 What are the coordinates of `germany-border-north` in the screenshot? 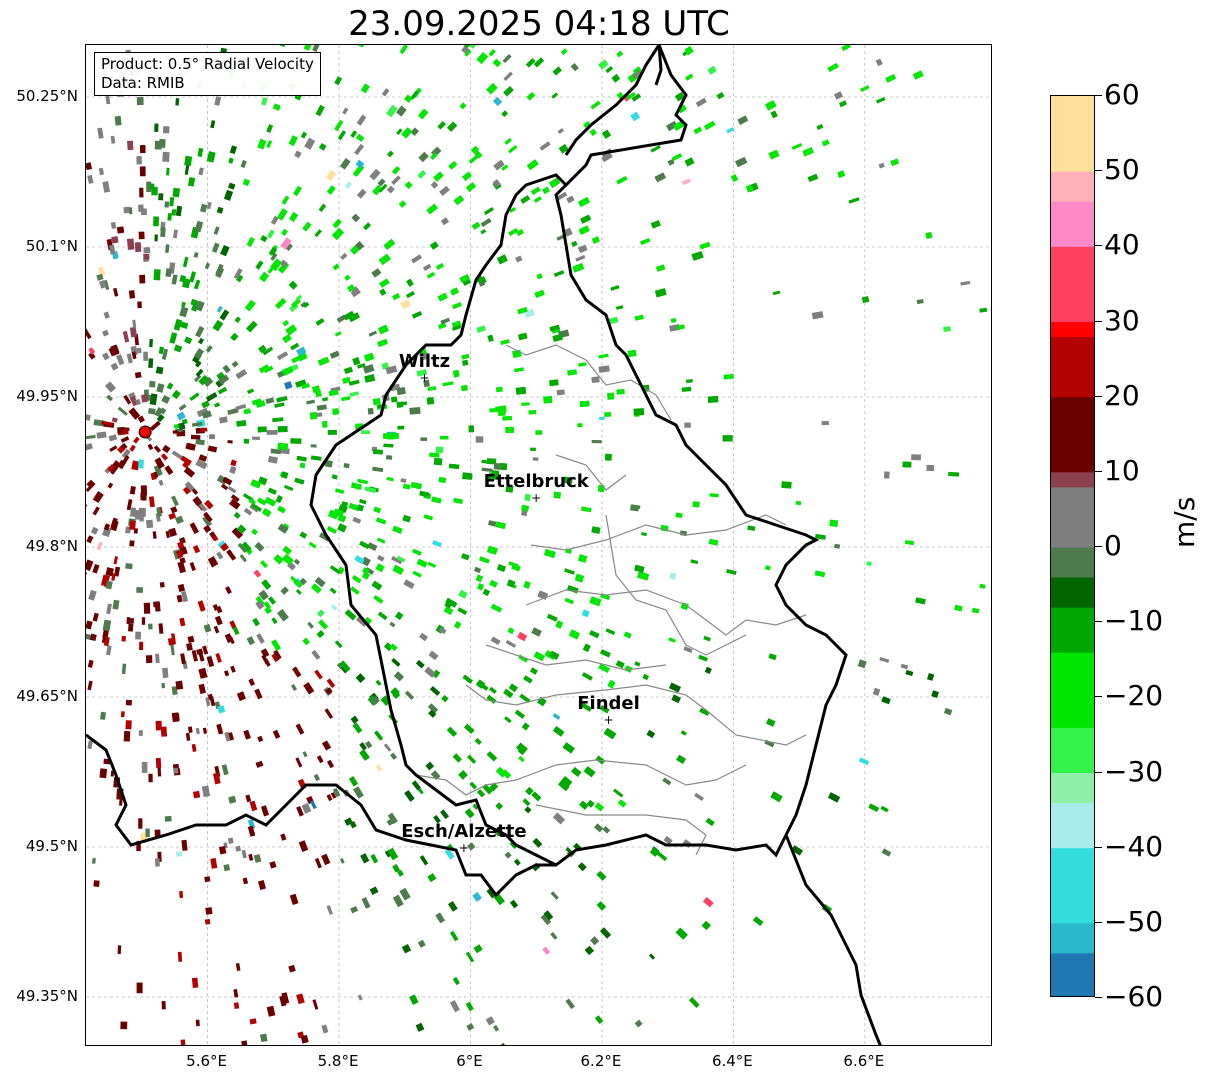 It's located at (658, 65).